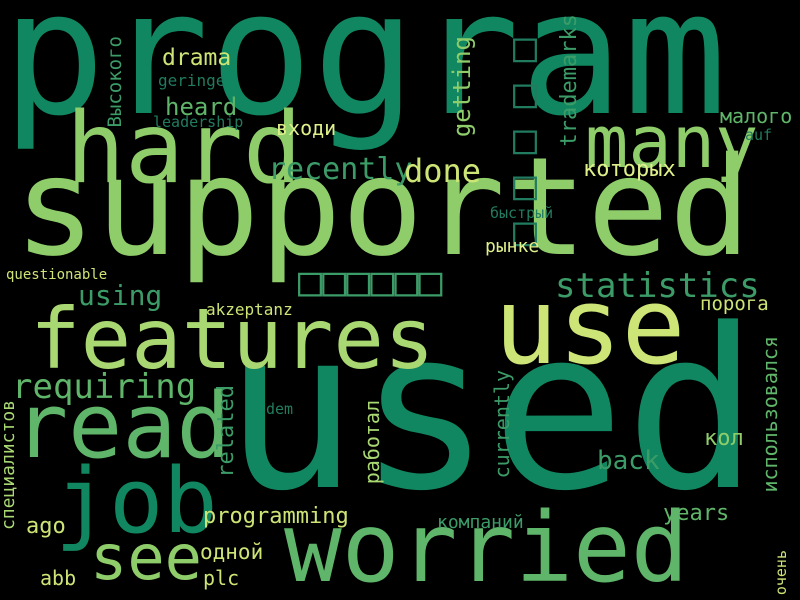 The image size is (800, 600). What do you see at coordinates (184, 149) in the screenshot?
I see `word-hard: hard` at bounding box center [184, 149].